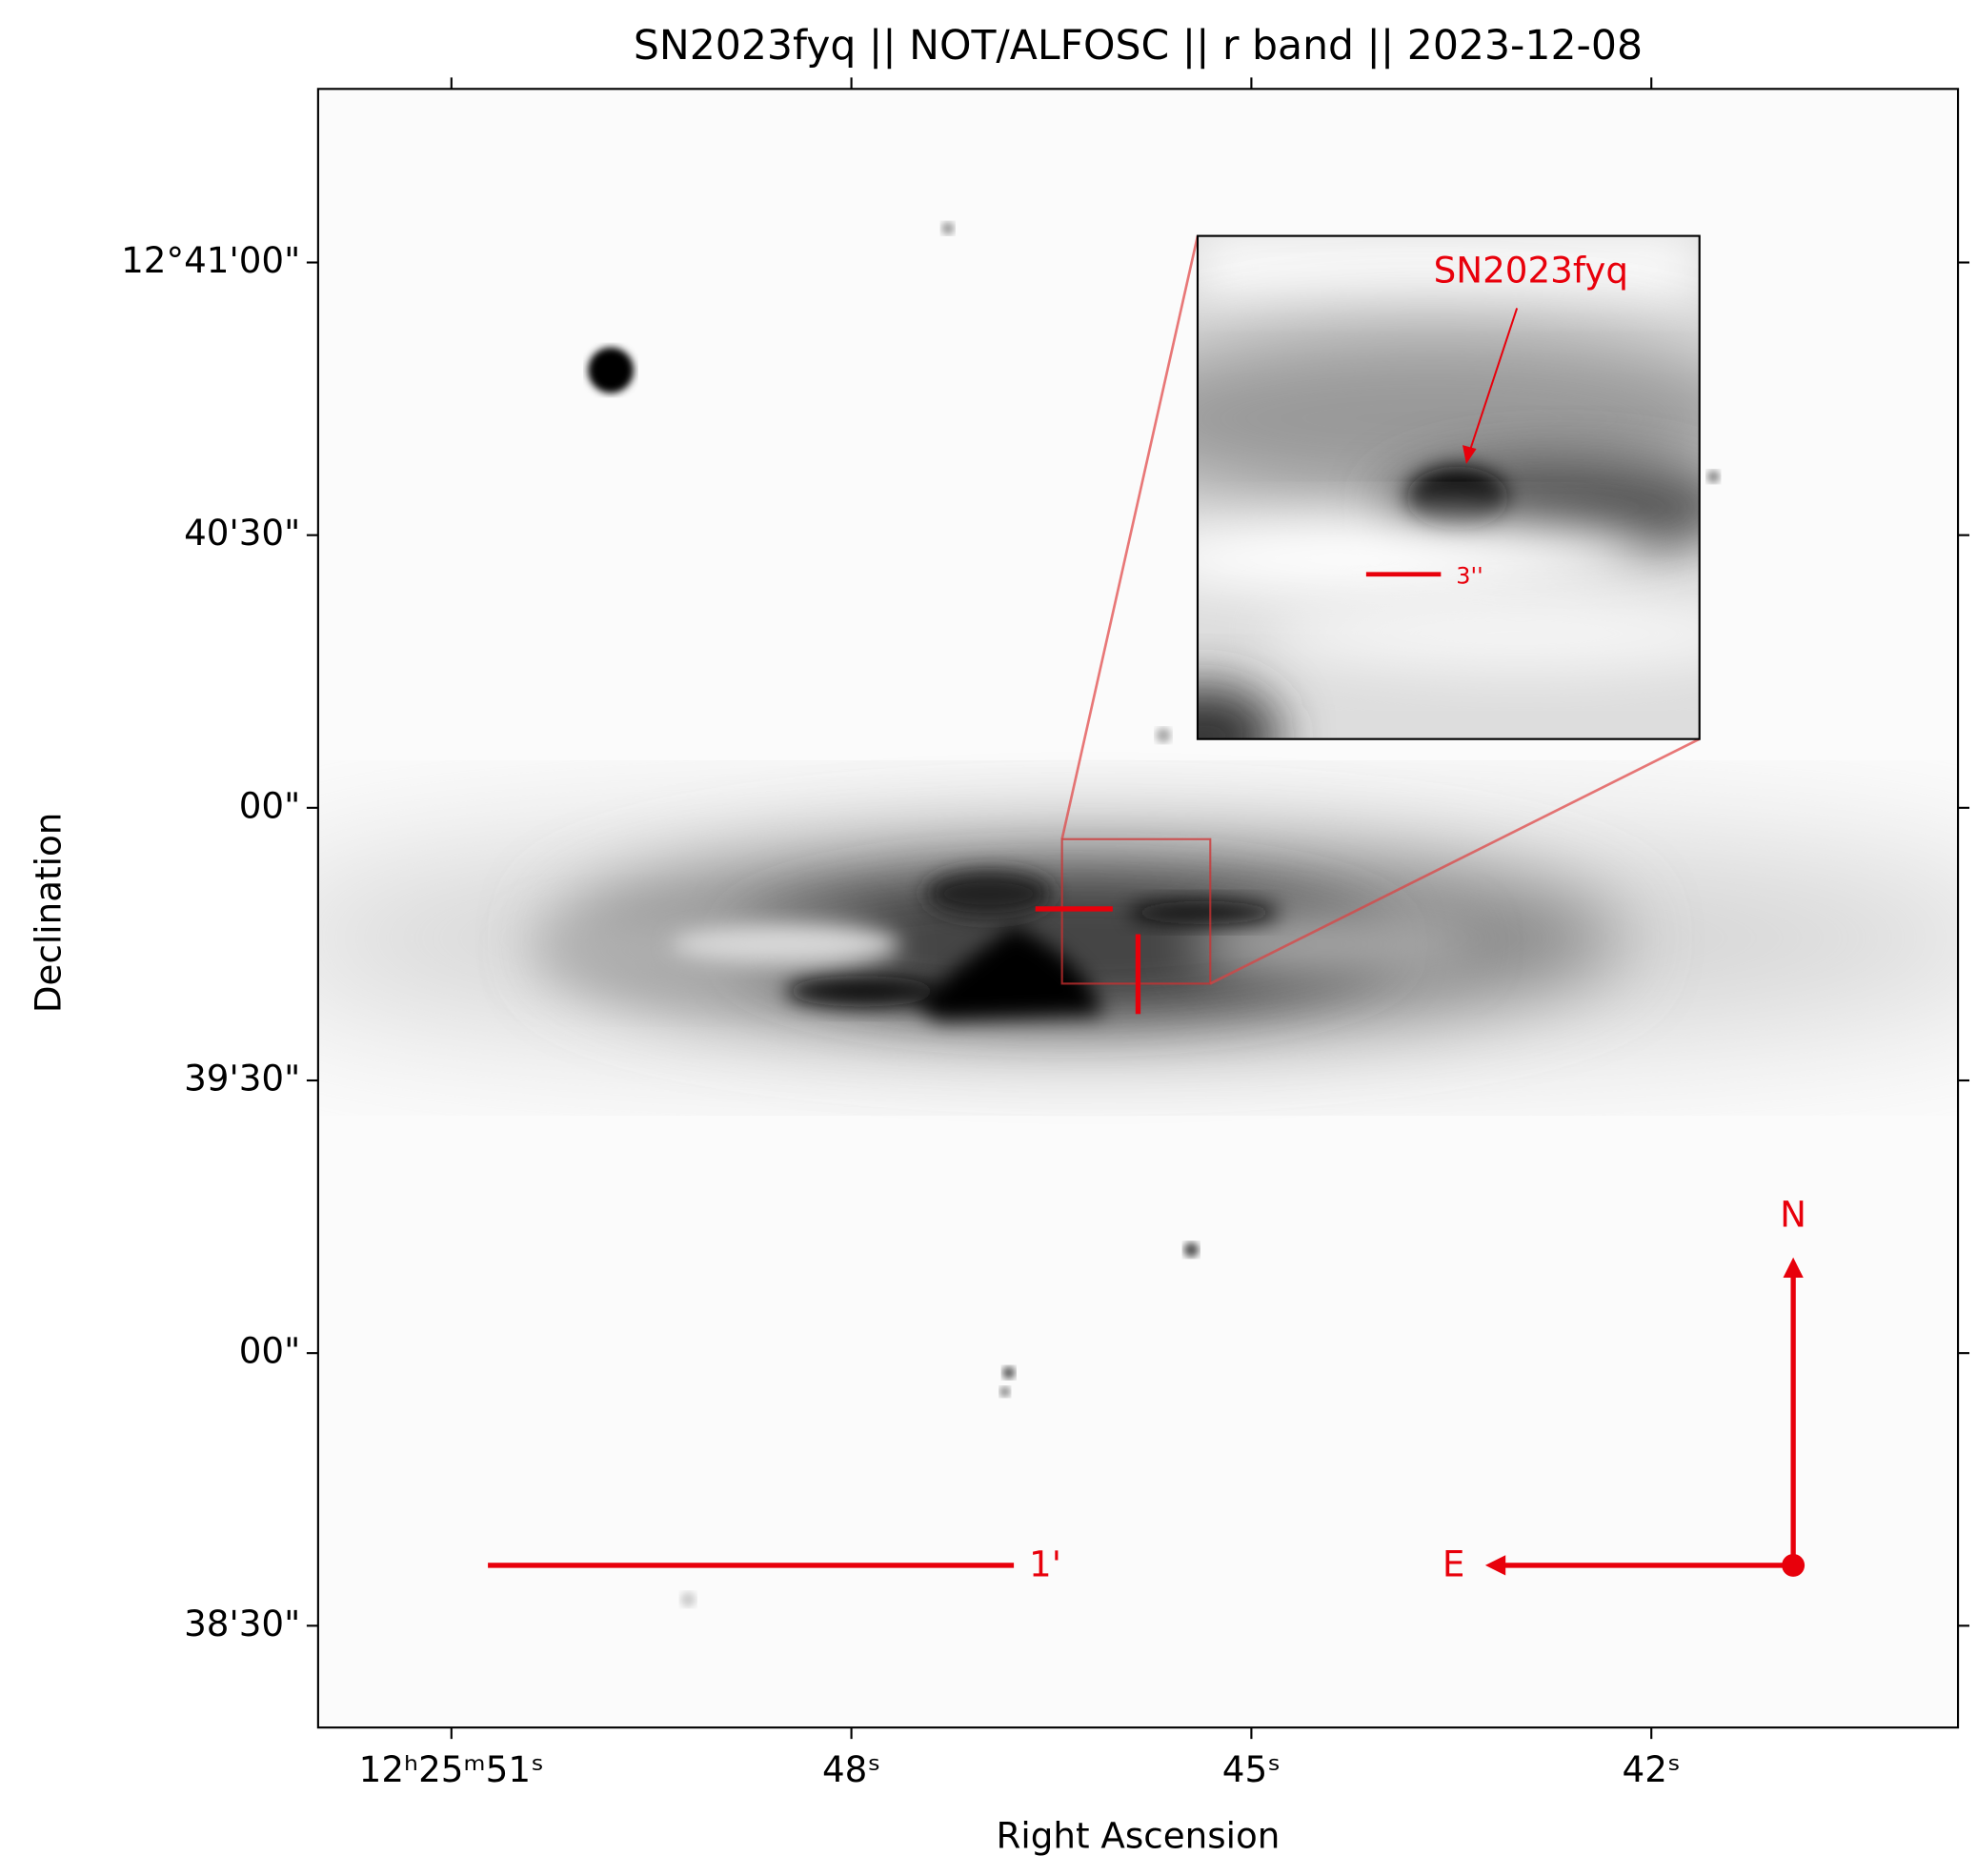  What do you see at coordinates (1793, 1267) in the screenshot?
I see `compass-north-head` at bounding box center [1793, 1267].